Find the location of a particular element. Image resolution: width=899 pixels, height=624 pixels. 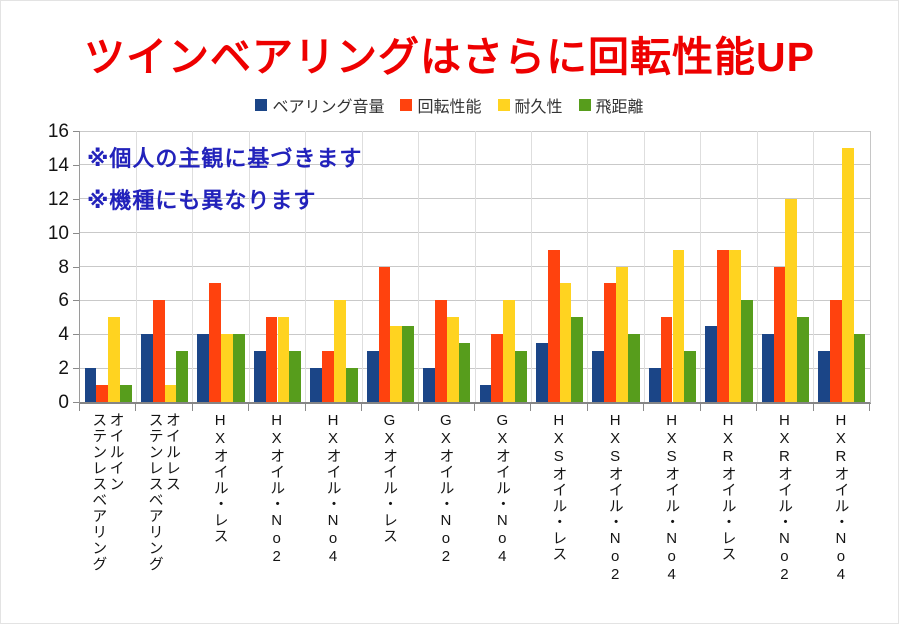

x-category-label: GXオイル・No2 is located at coordinates (446, 489).